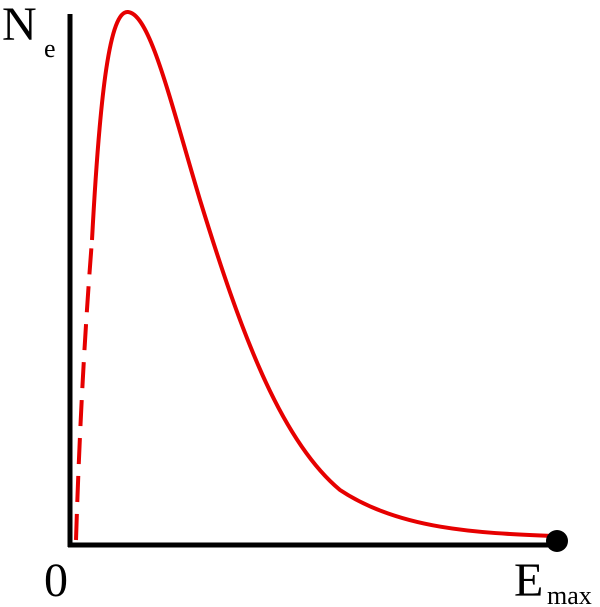 This screenshot has height=607, width=600. Describe the element at coordinates (56, 580) in the screenshot. I see `origin-label: 0` at that location.